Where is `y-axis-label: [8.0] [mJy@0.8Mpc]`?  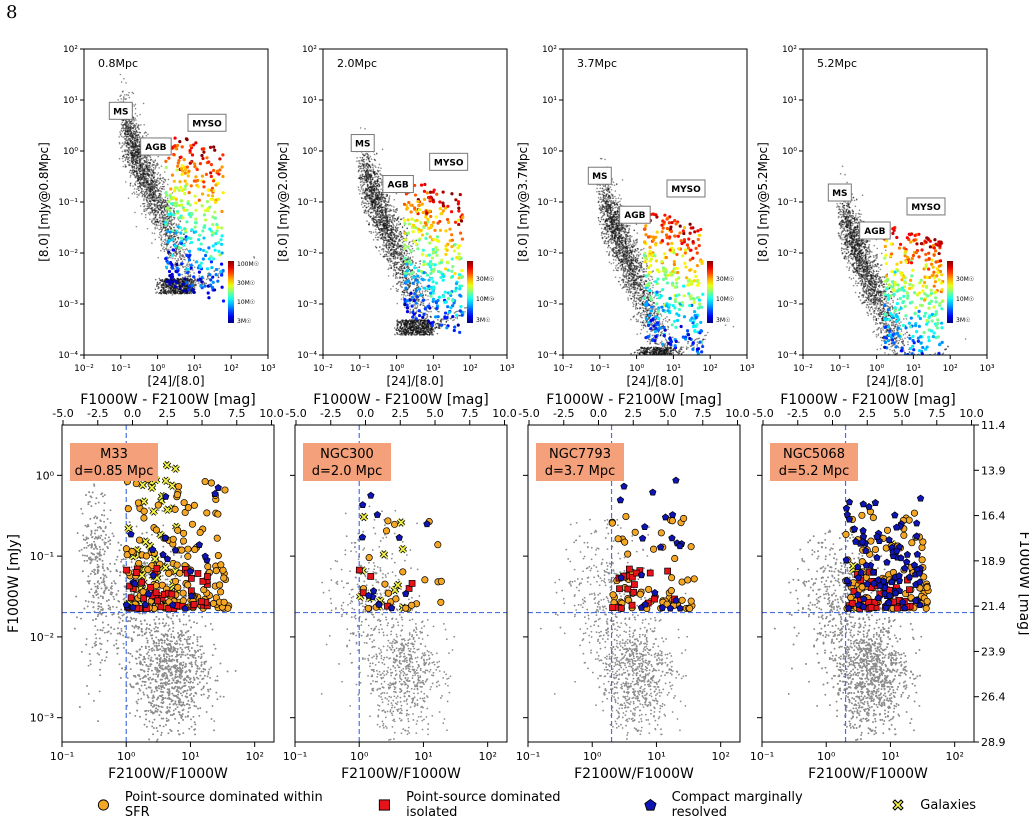 y-axis-label: [8.0] [mJy@0.8Mpc] is located at coordinates (44, 202).